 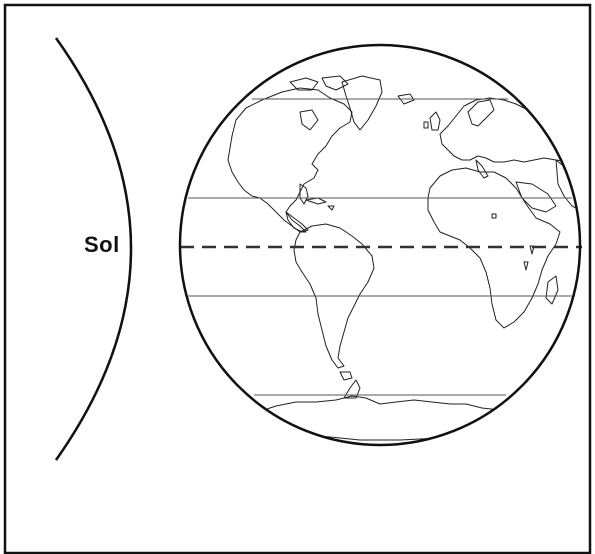 I want to click on antarctica-outline, so click(x=389, y=418).